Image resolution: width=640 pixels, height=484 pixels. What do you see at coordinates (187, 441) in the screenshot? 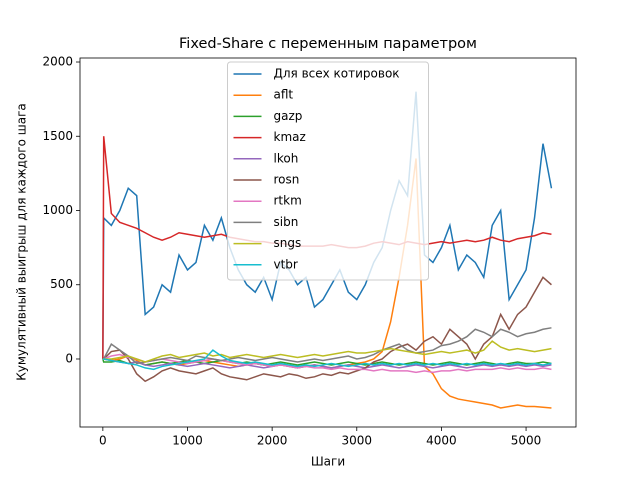
I see `x-tick-label: 1000` at bounding box center [187, 441].